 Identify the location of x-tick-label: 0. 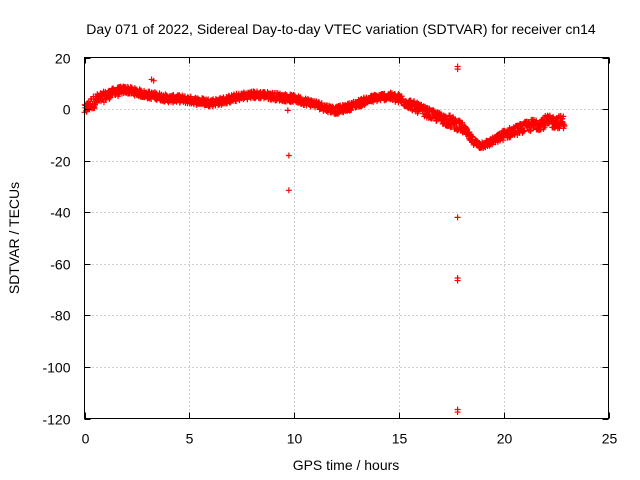
(86, 439).